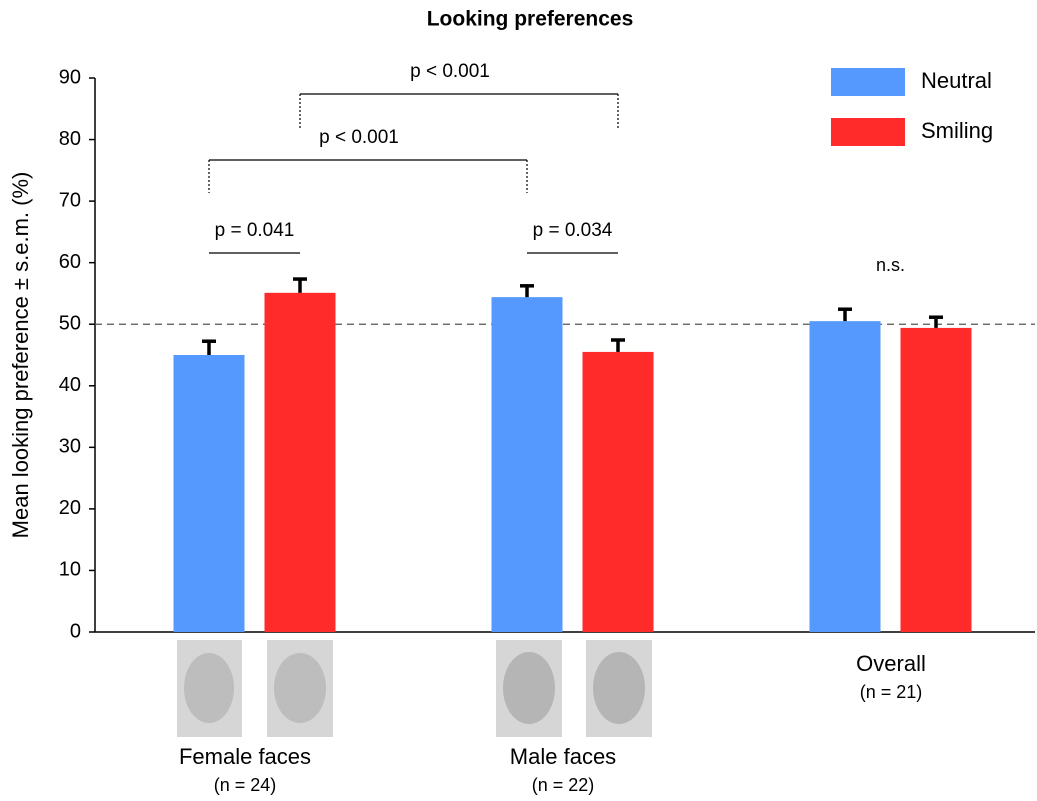  I want to click on x-tick-label: Overall, so click(891, 663).